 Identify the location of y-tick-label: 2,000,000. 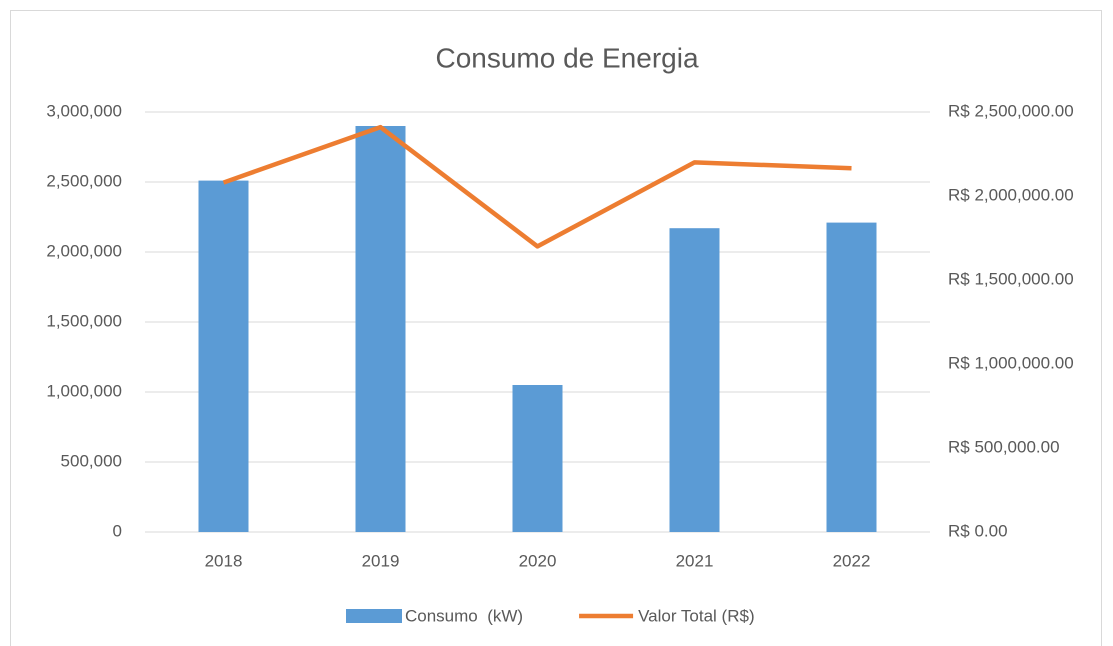
(84, 250).